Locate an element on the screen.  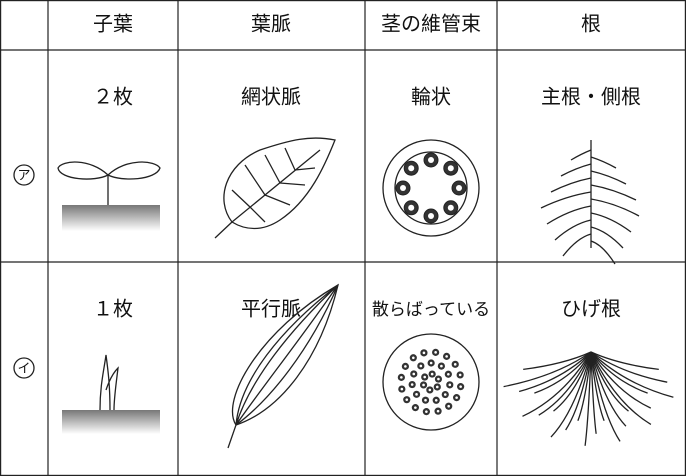
cell-text: 散らばっている is located at coordinates (431, 310).